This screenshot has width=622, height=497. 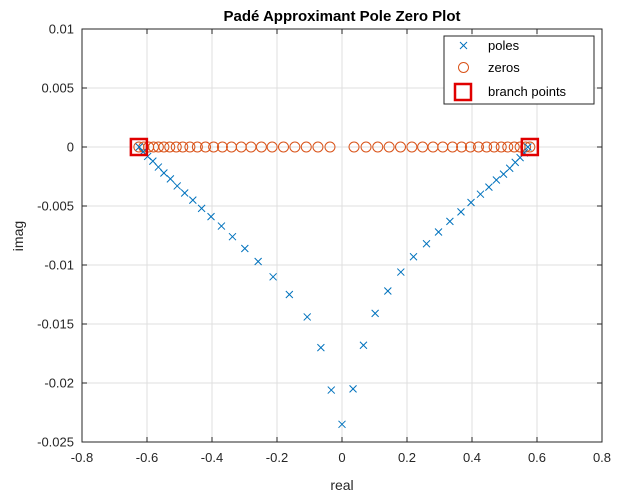 What do you see at coordinates (18, 236) in the screenshot?
I see `y-axis-label: imag` at bounding box center [18, 236].